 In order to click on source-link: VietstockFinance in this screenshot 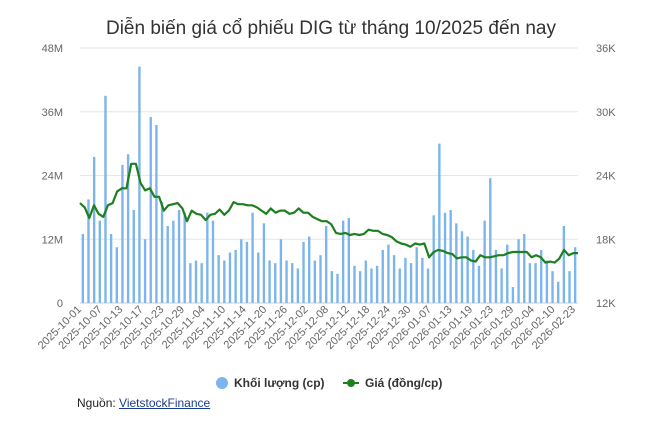, I will do `click(165, 403)`.